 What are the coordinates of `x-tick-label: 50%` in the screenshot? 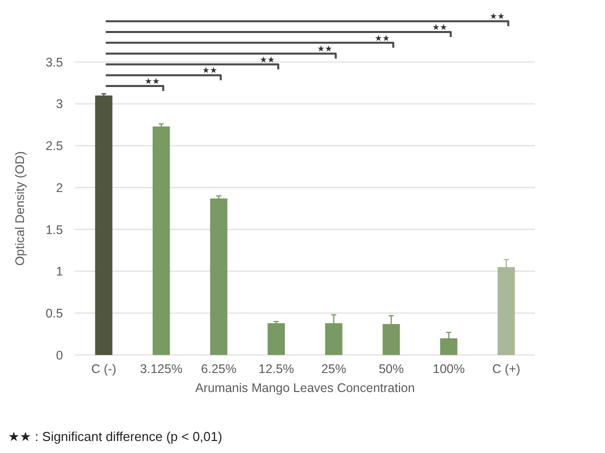 It's located at (391, 369).